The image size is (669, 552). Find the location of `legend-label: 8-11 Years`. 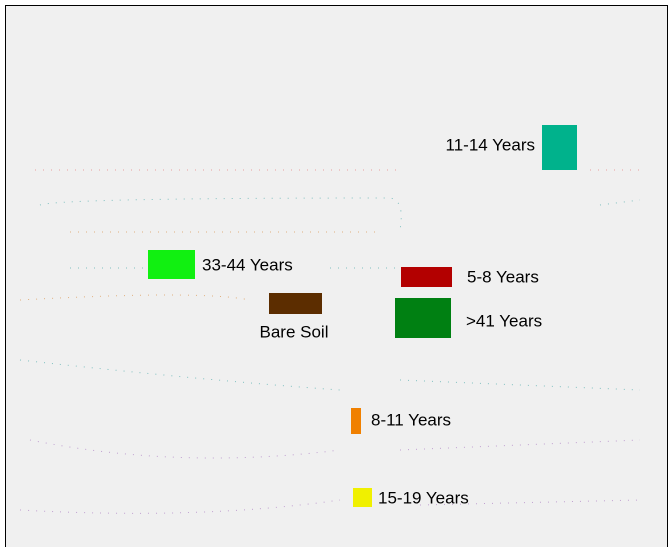

legend-label: 8-11 Years is located at coordinates (411, 419).